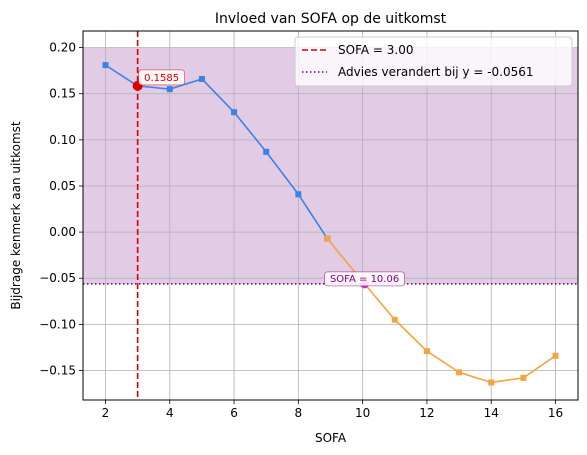 This screenshot has width=587, height=455. Describe the element at coordinates (170, 413) in the screenshot. I see `x-tick-label: 4` at that location.